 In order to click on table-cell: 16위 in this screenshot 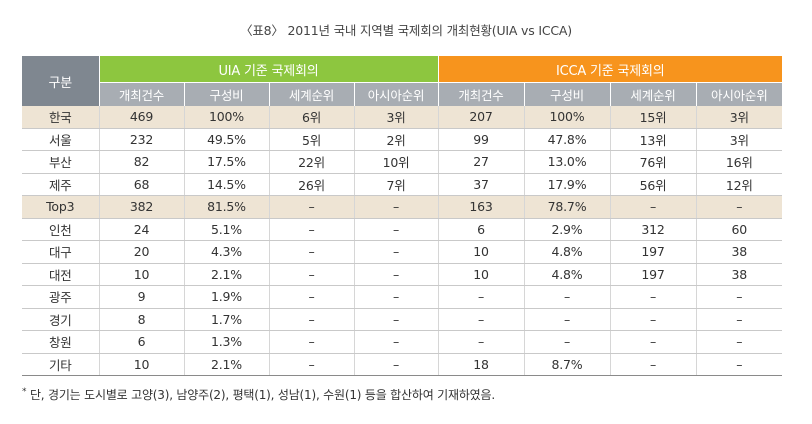, I will do `click(739, 162)`.